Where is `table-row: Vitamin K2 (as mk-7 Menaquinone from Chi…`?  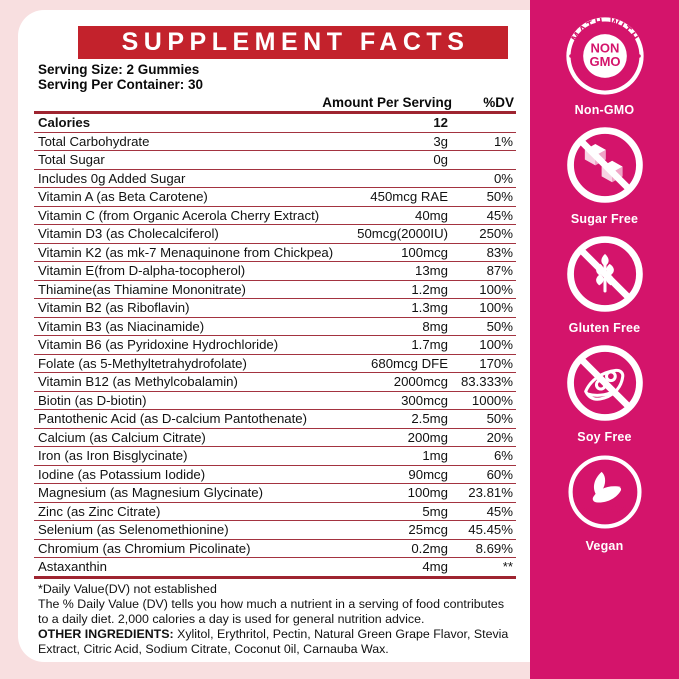
table-row: Vitamin K2 (as mk-7 Menaquinone from Chi… is located at coordinates (275, 252).